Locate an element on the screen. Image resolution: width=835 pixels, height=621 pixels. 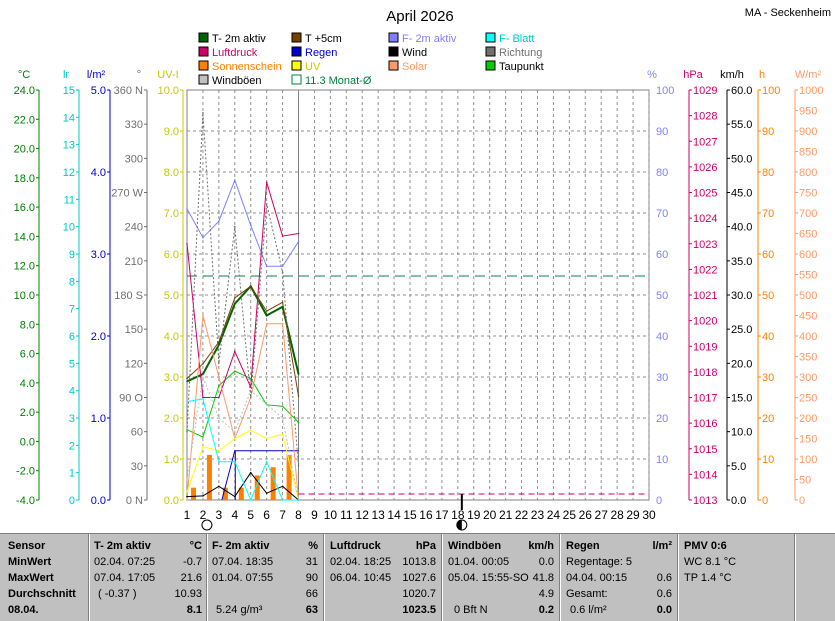
legend-label-uv: UV is located at coordinates (313, 67).